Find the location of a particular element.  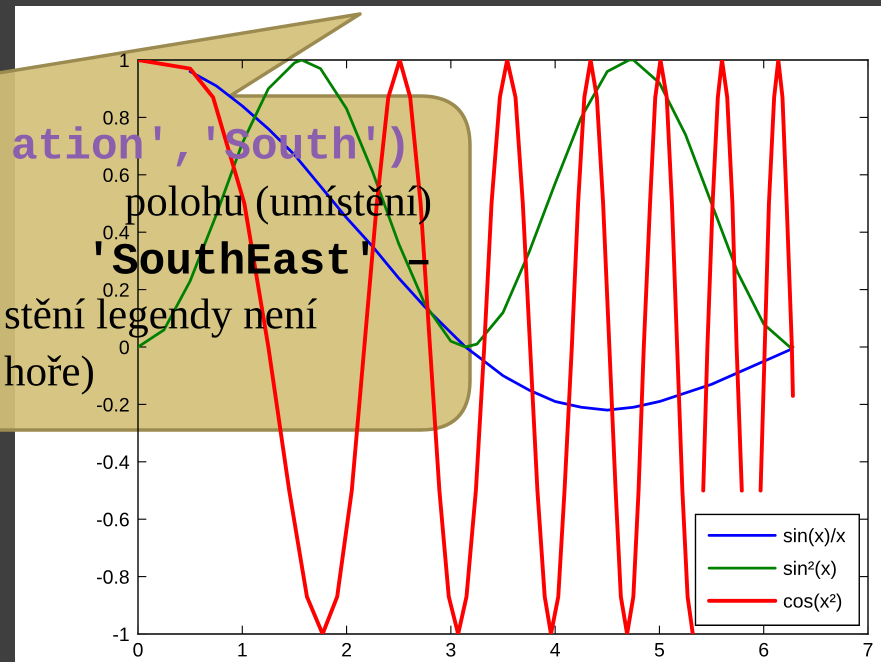

y-tick-label: 0.4 is located at coordinates (116, 233).